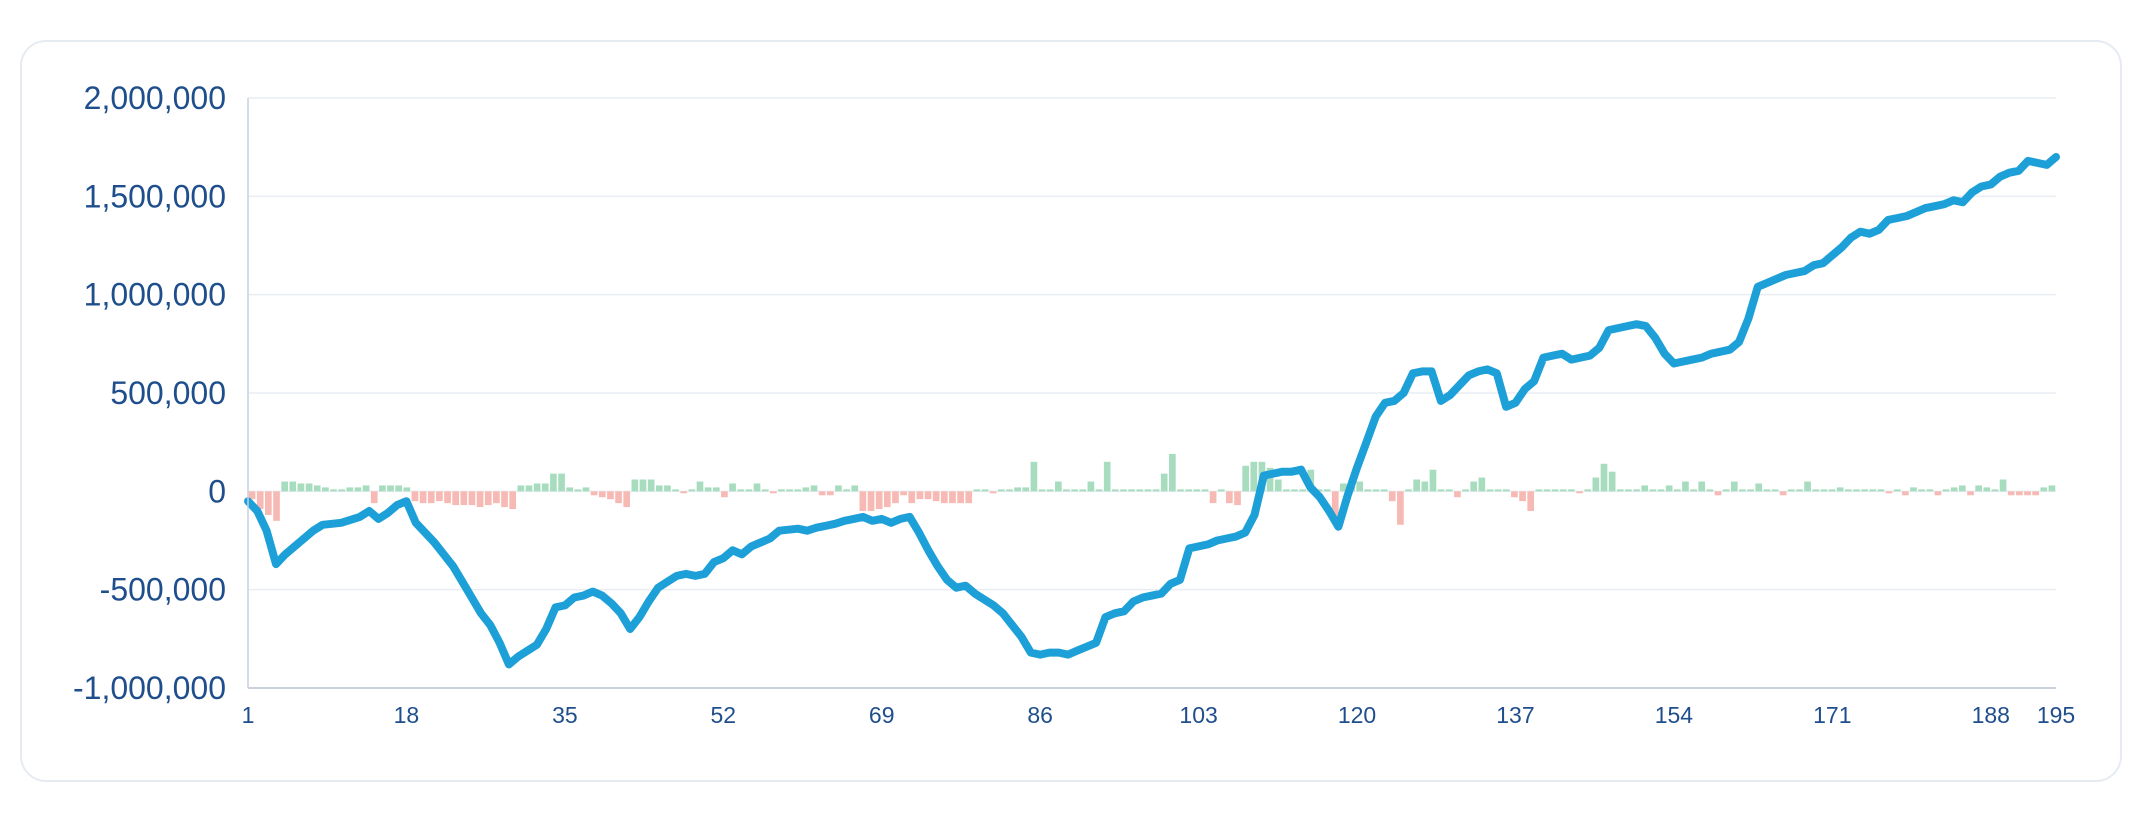 The image size is (2144, 824). I want to click on y-tick-label: -1,000,000, so click(149, 688).